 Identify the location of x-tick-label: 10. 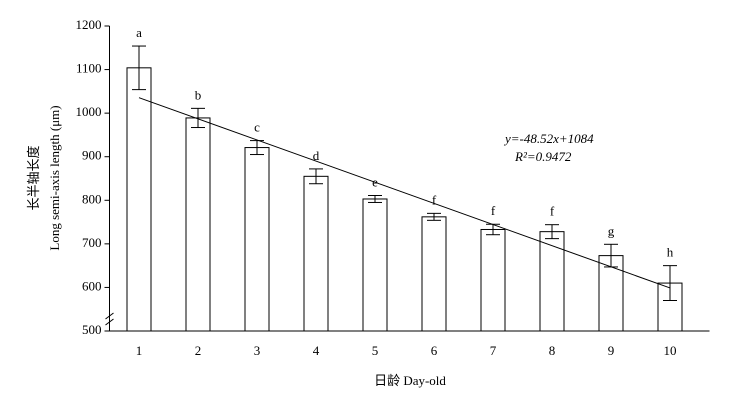
(670, 350).